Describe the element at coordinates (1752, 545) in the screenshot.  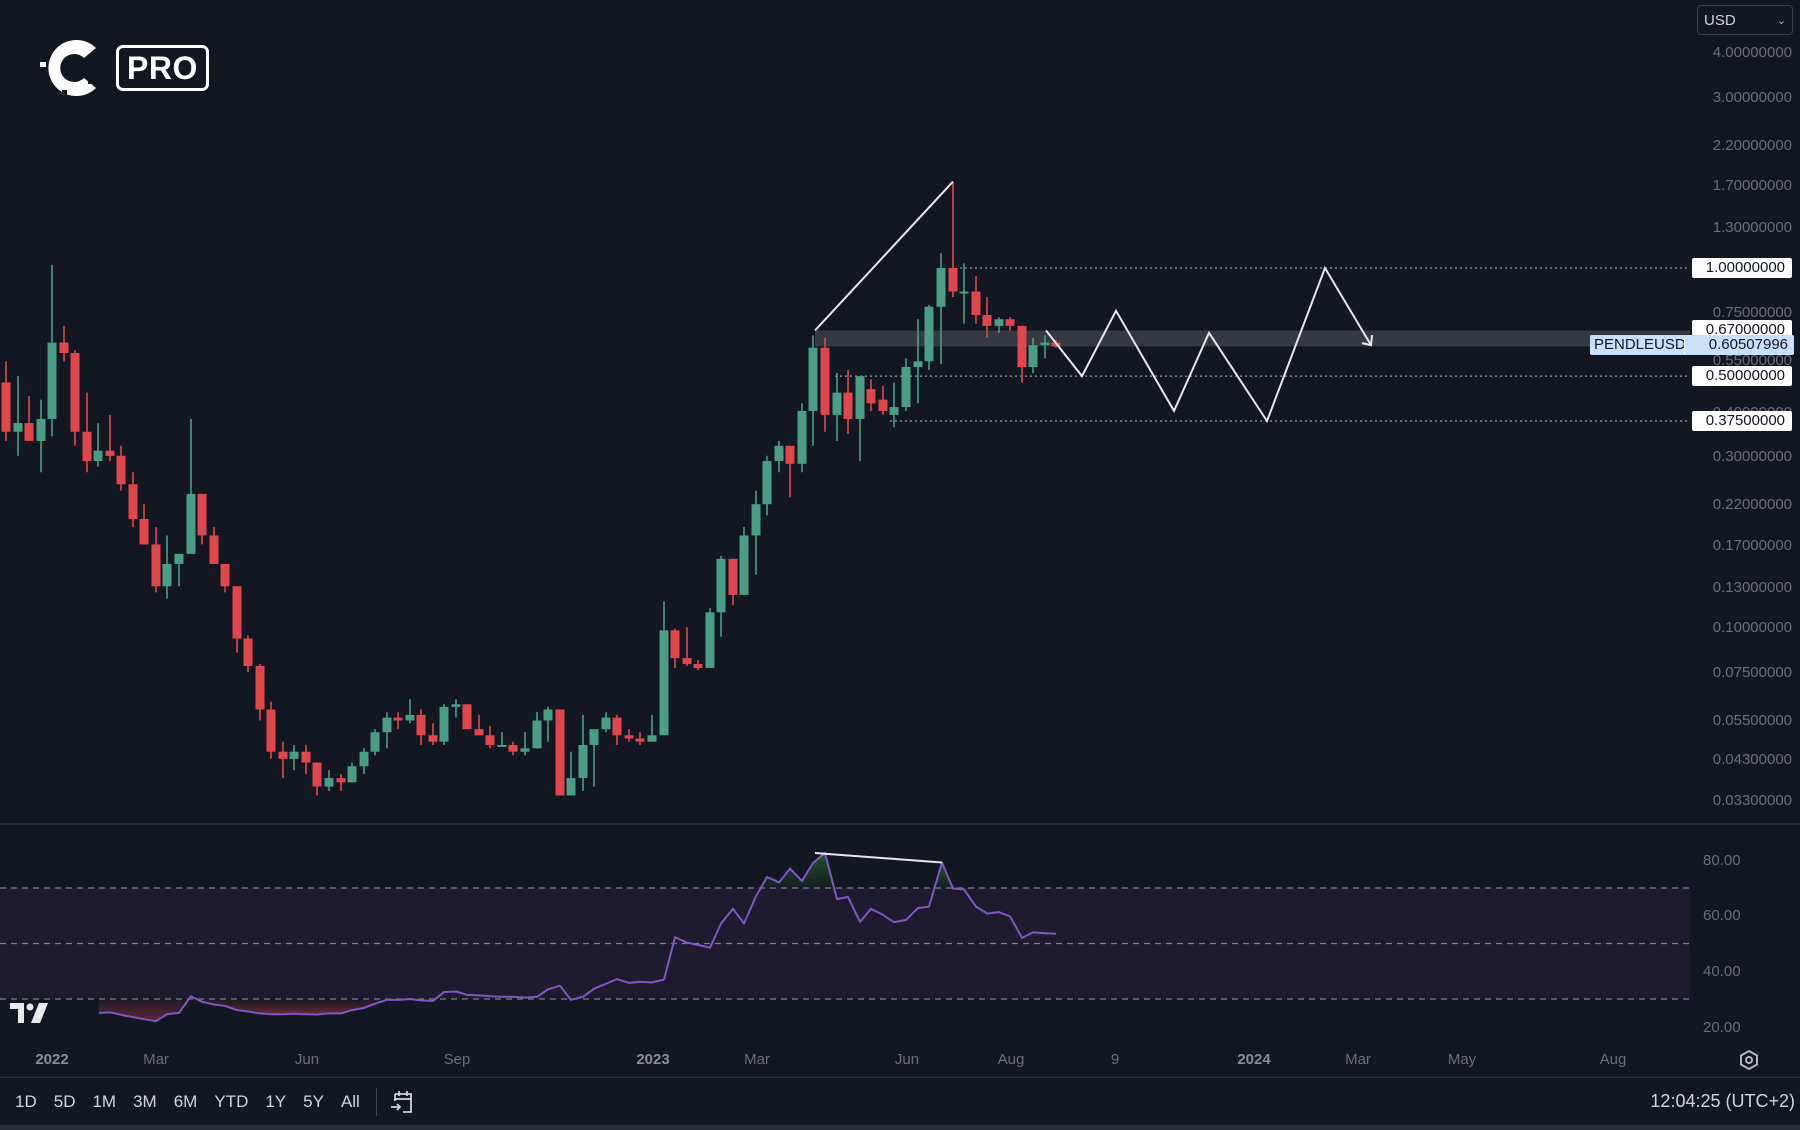
I see `price-axis-label: 0.17000000` at that location.